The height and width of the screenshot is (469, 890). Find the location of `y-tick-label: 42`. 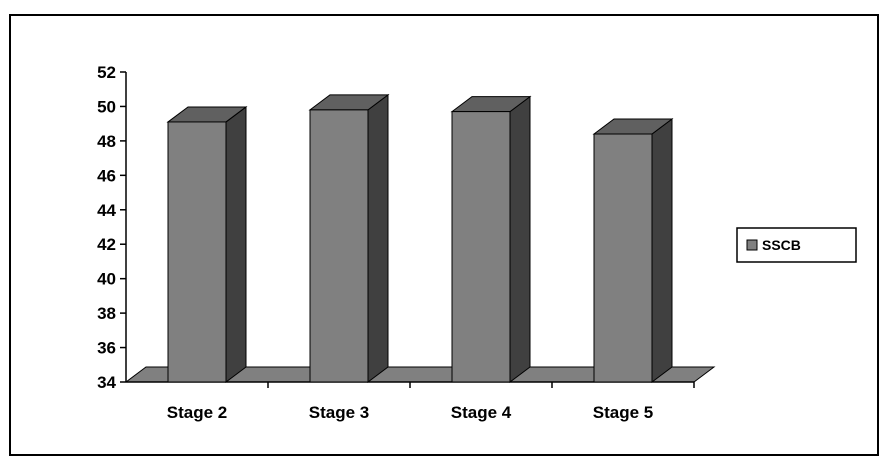

y-tick-label: 42 is located at coordinates (106, 244).